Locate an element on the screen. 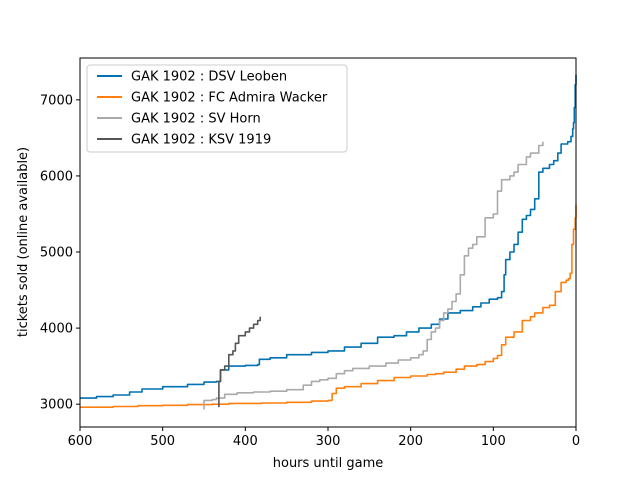 This screenshot has height=480, width=640. x-tick-label: 200 is located at coordinates (410, 441).